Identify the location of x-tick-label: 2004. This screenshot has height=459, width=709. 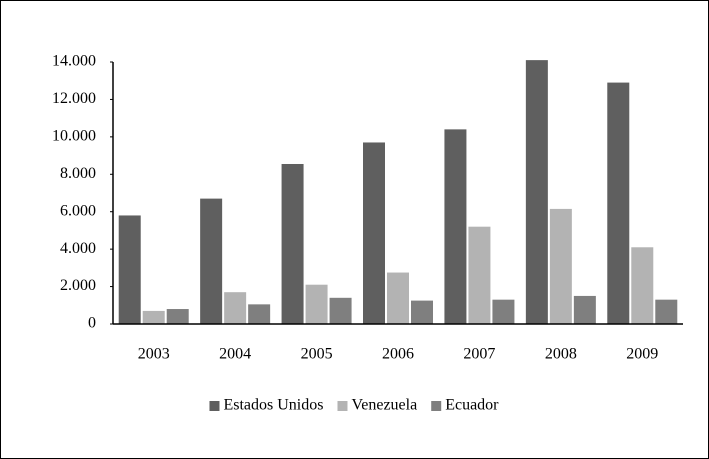
(235, 354).